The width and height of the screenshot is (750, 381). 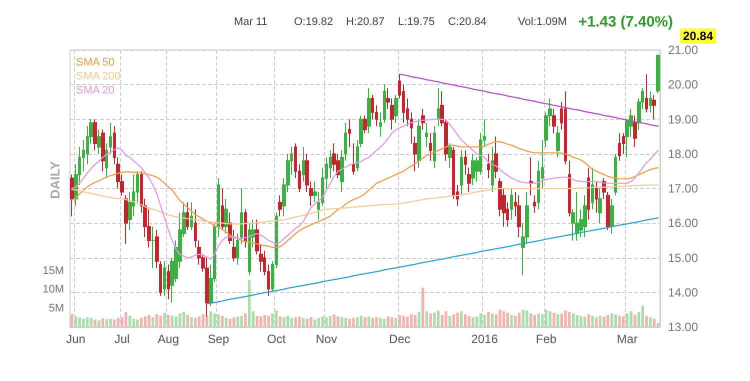 I want to click on text: Mar 11, so click(x=251, y=22).